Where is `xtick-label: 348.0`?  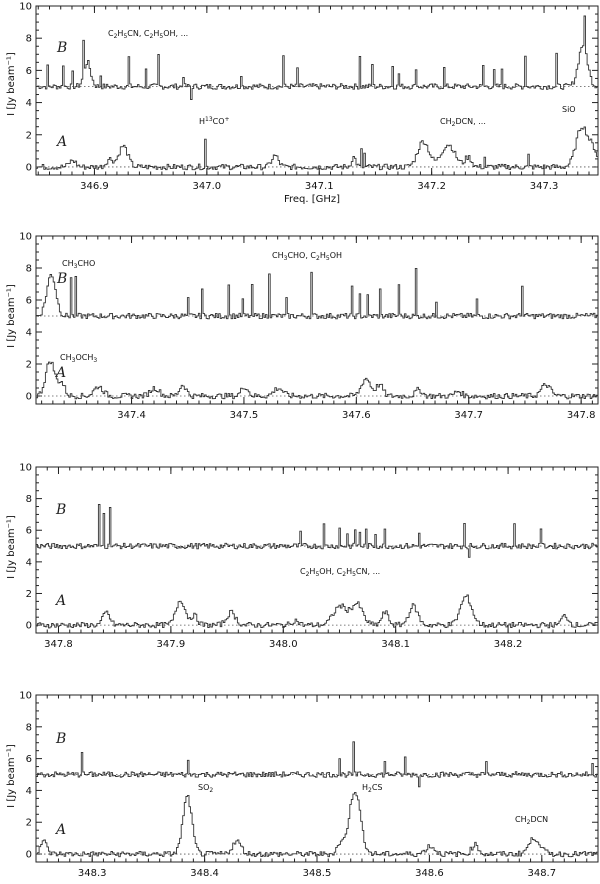
xtick-label: 348.0 is located at coordinates (283, 644).